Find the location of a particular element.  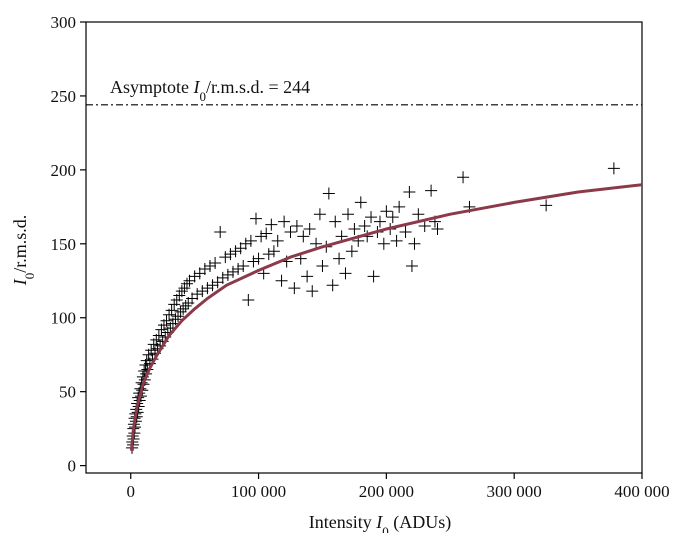

y-tick-label: 250 is located at coordinates (64, 96).